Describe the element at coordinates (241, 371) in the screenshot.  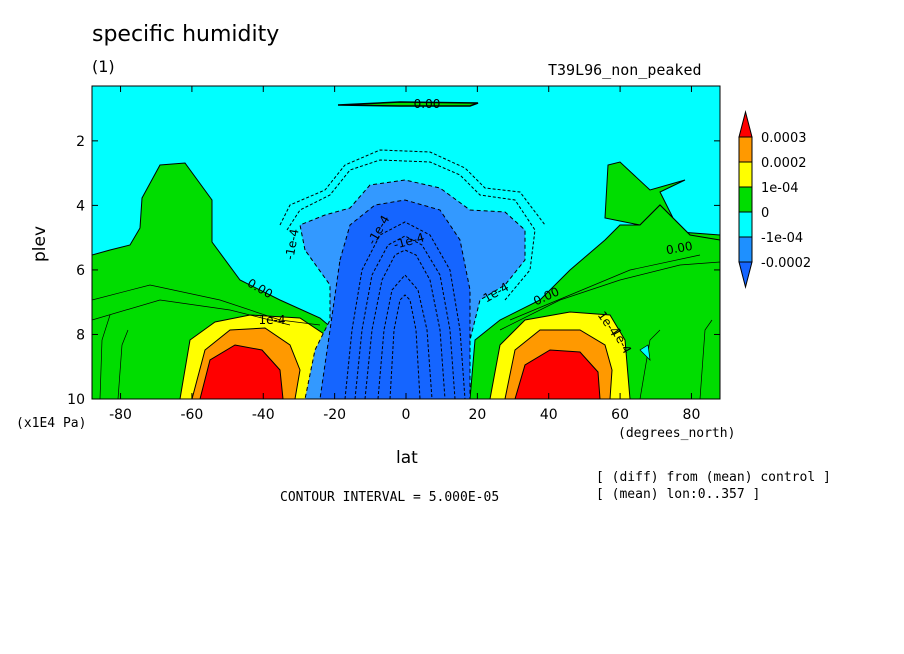
I see `red-region-south` at that location.